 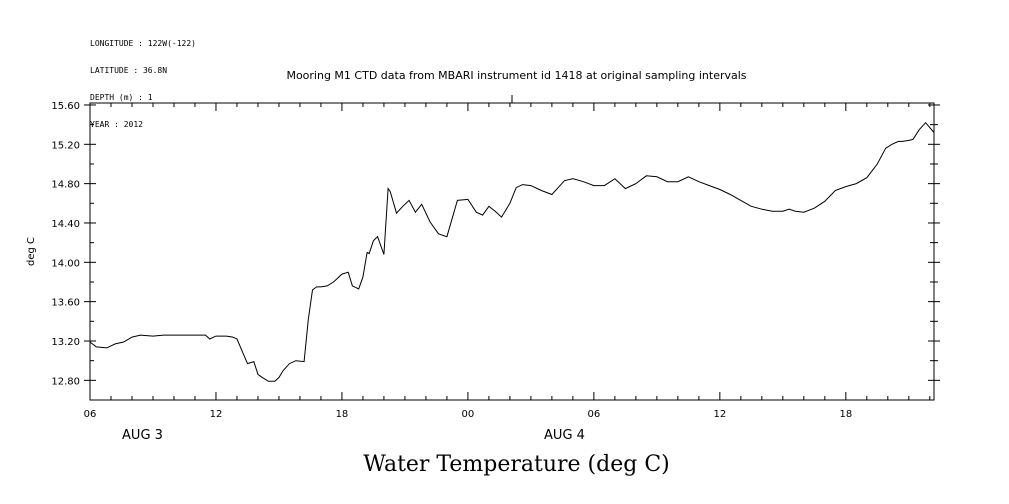 What do you see at coordinates (65, 303) in the screenshot?
I see `y-tick-label: 13.60` at bounding box center [65, 303].